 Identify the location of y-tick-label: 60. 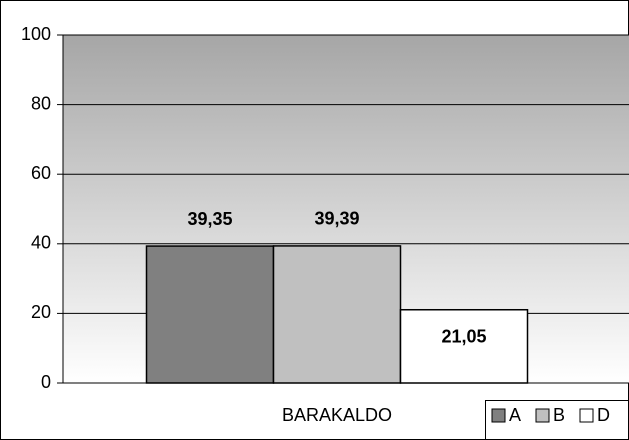
(41, 173).